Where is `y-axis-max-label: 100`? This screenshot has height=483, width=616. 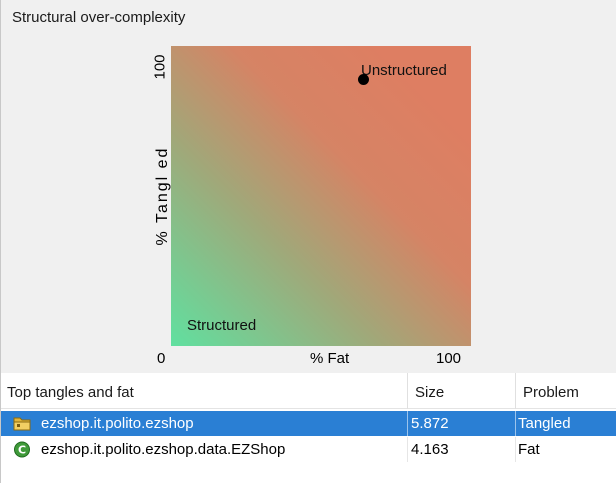 y-axis-max-label: 100 is located at coordinates (160, 67).